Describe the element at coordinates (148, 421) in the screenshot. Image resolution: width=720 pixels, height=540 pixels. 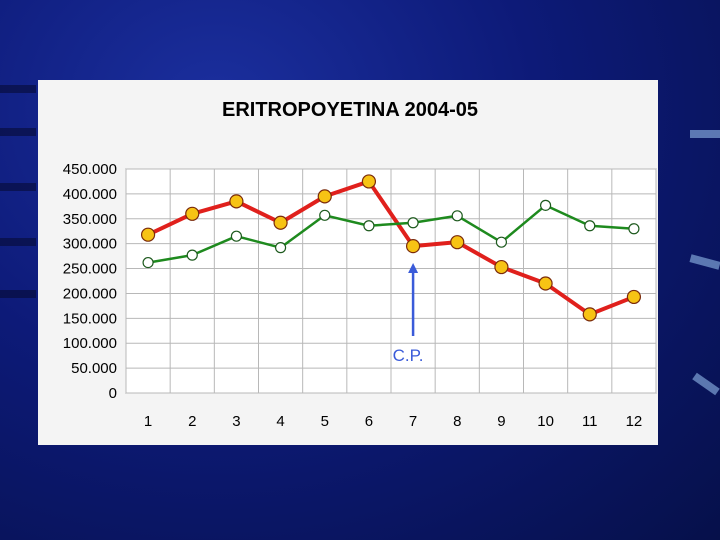
I see `x-tick-label: 1` at that location.